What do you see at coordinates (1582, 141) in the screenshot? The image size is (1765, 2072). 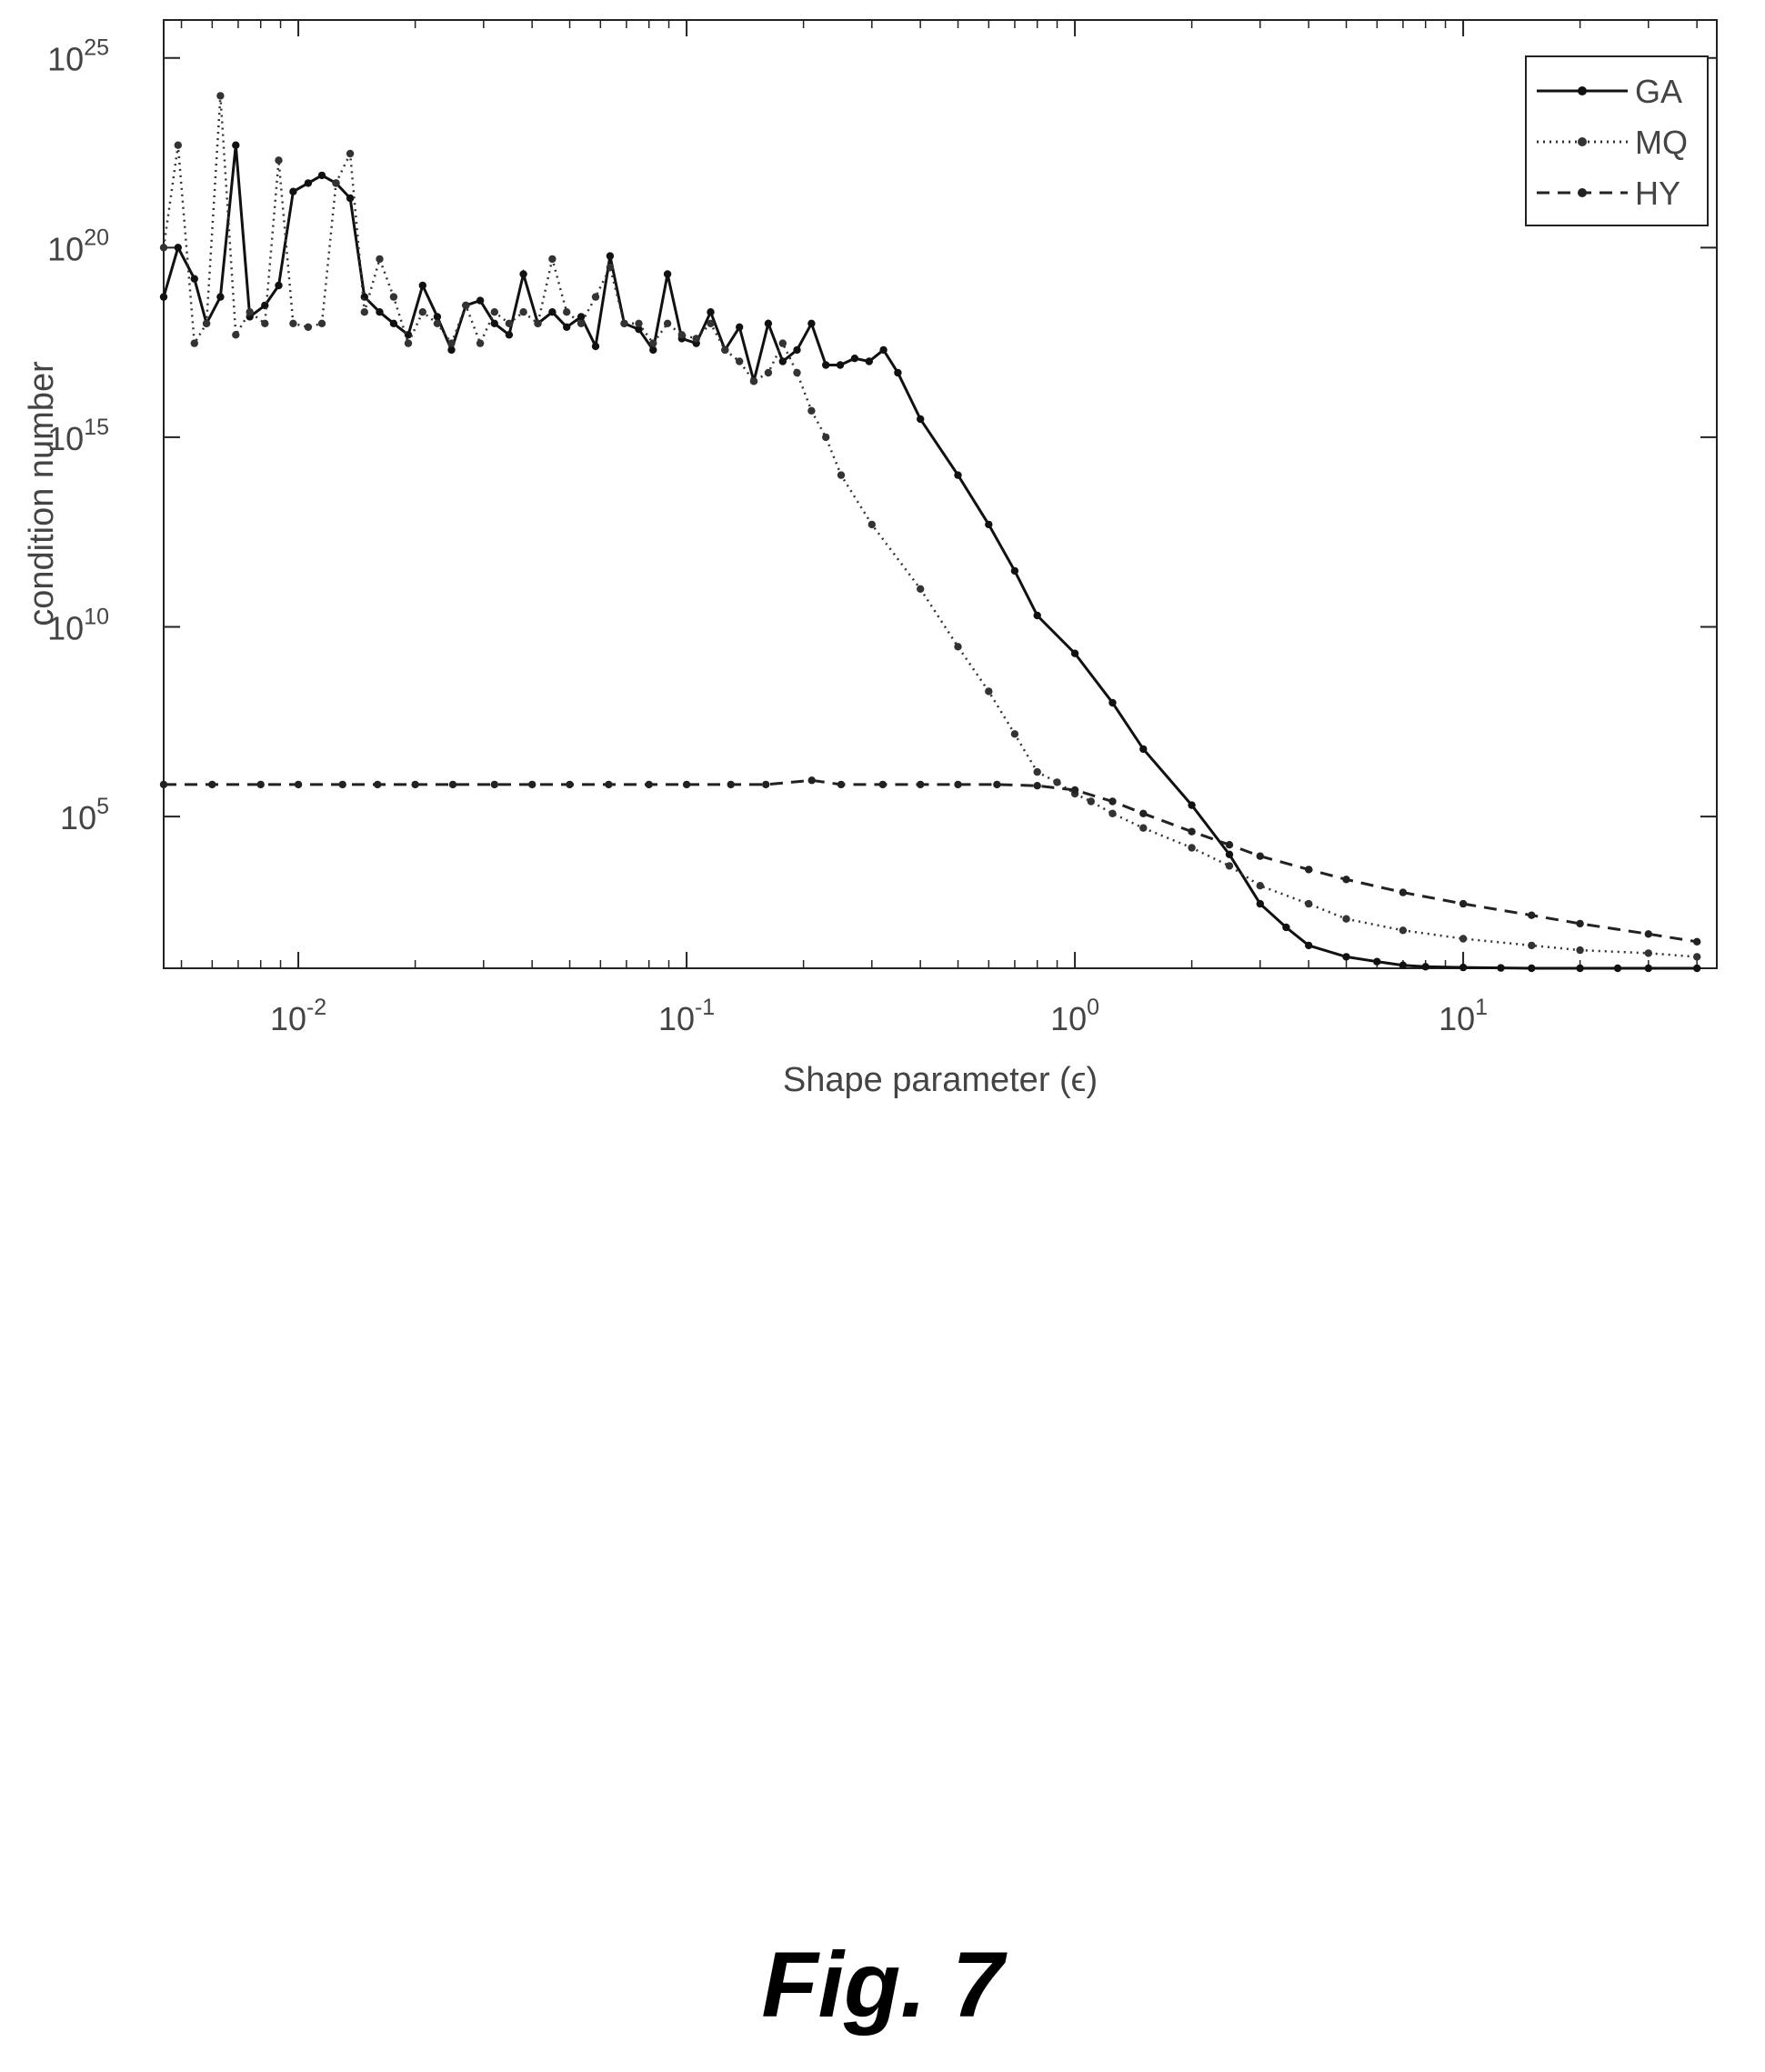 I see `legend-marker` at bounding box center [1582, 141].